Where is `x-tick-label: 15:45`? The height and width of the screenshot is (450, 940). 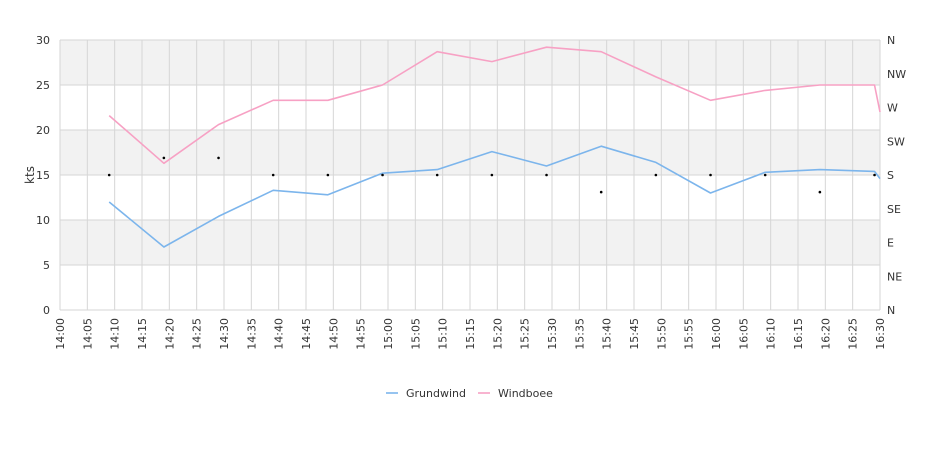
x-tick-label: 15:45 is located at coordinates (634, 334).